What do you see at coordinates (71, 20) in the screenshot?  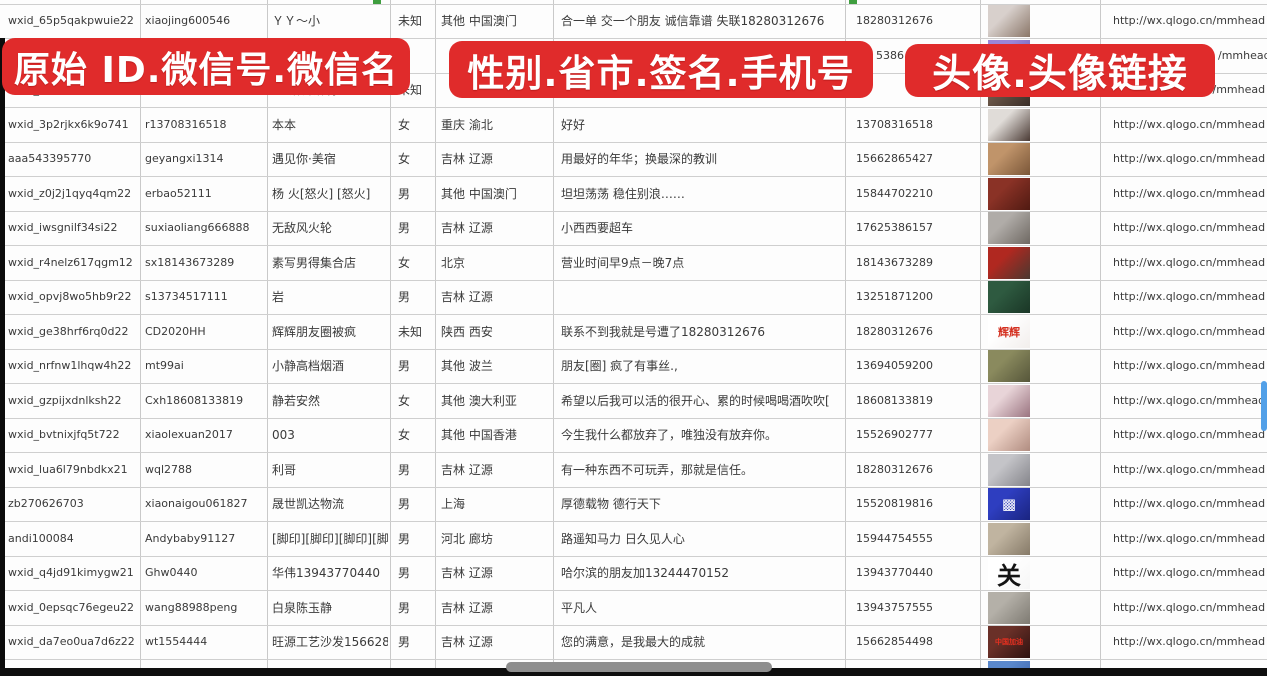 I see `cell-wxid: wxid_65p5qakpwuie22` at bounding box center [71, 20].